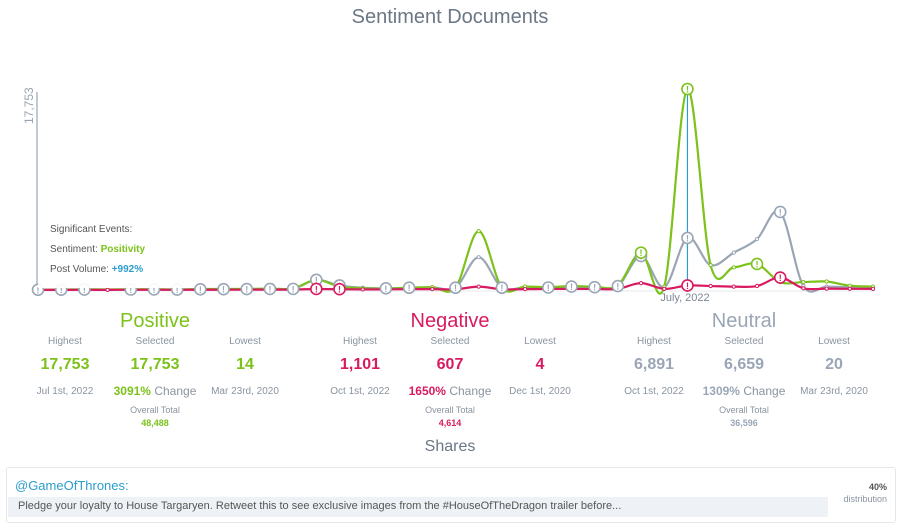 The width and height of the screenshot is (900, 529). What do you see at coordinates (744, 423) in the screenshot?
I see `neutral-overall-total: 36,596` at bounding box center [744, 423].